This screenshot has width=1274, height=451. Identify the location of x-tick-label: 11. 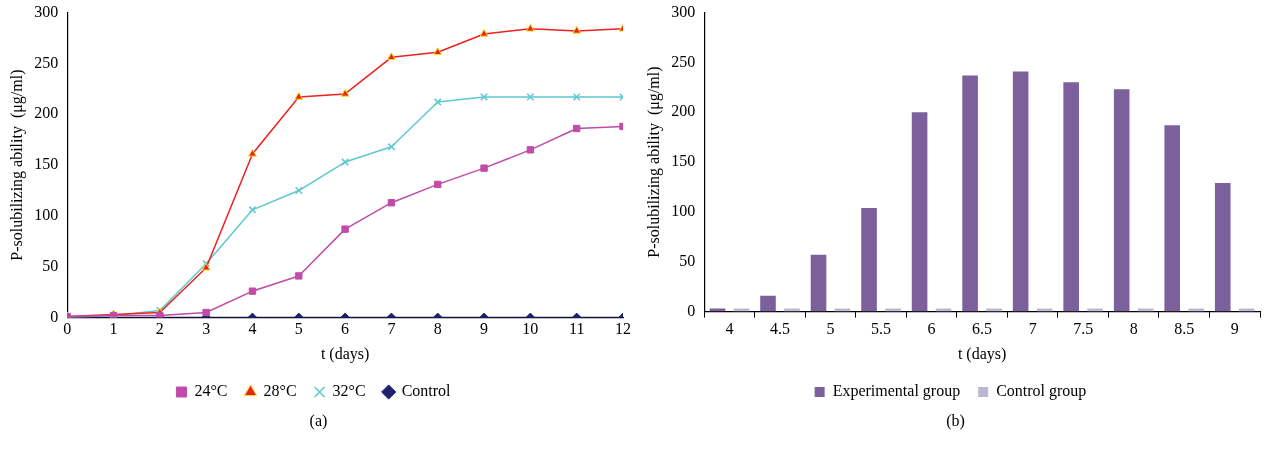
(576, 329).